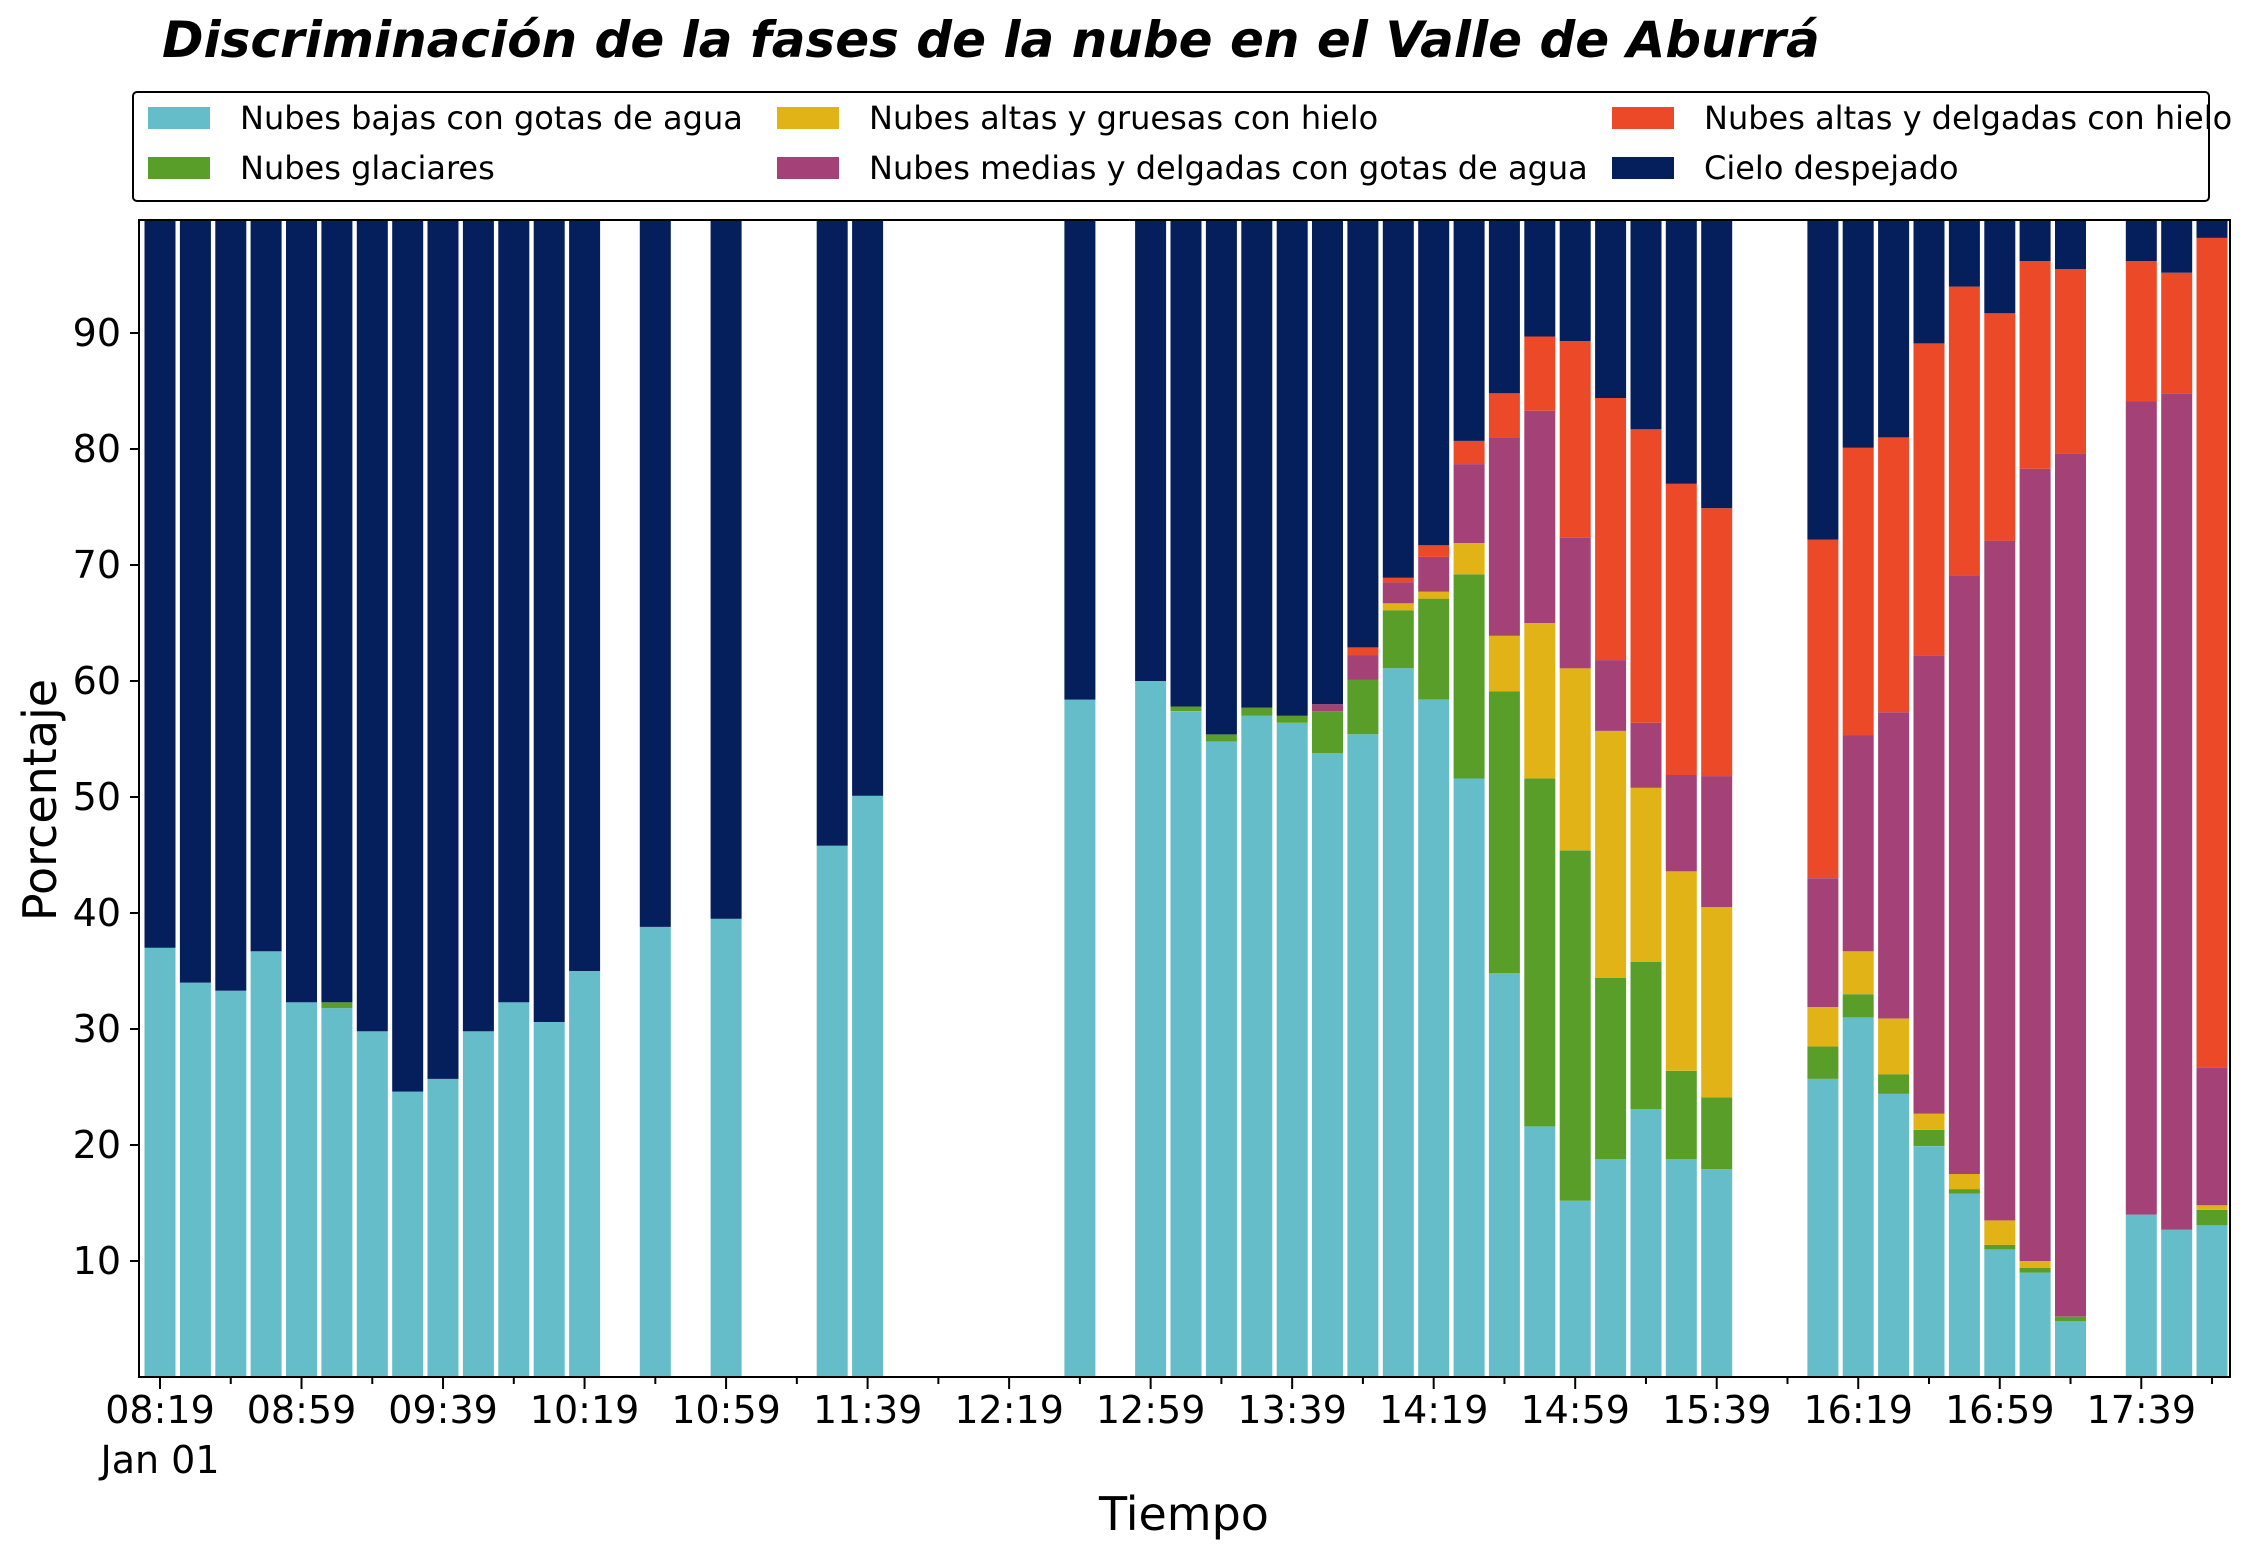 The height and width of the screenshot is (1559, 2244). What do you see at coordinates (1171, 146) in the screenshot?
I see `legend-box` at bounding box center [1171, 146].